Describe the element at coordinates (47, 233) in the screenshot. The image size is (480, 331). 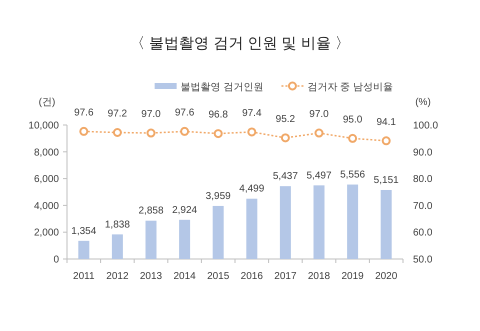
I see `y-tick-label: 2,000` at that location.